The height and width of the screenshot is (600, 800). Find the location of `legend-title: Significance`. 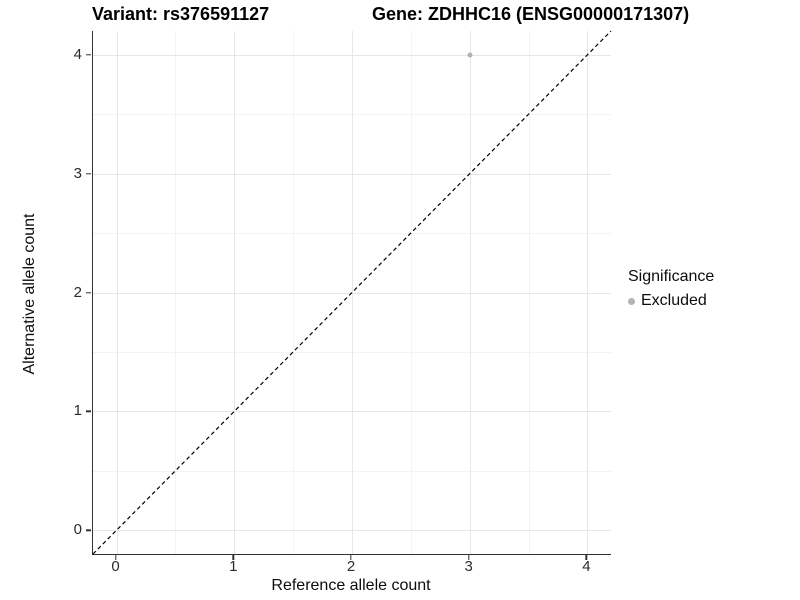

legend-title: Significance is located at coordinates (671, 276).